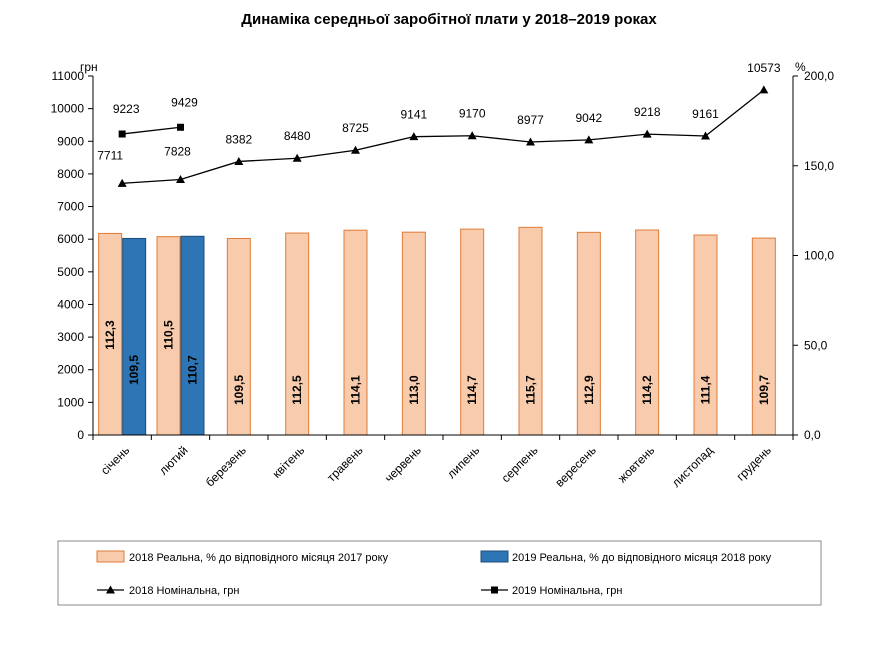 Image resolution: width=877 pixels, height=645 pixels. I want to click on left-tick-label: 9000, so click(70, 141).